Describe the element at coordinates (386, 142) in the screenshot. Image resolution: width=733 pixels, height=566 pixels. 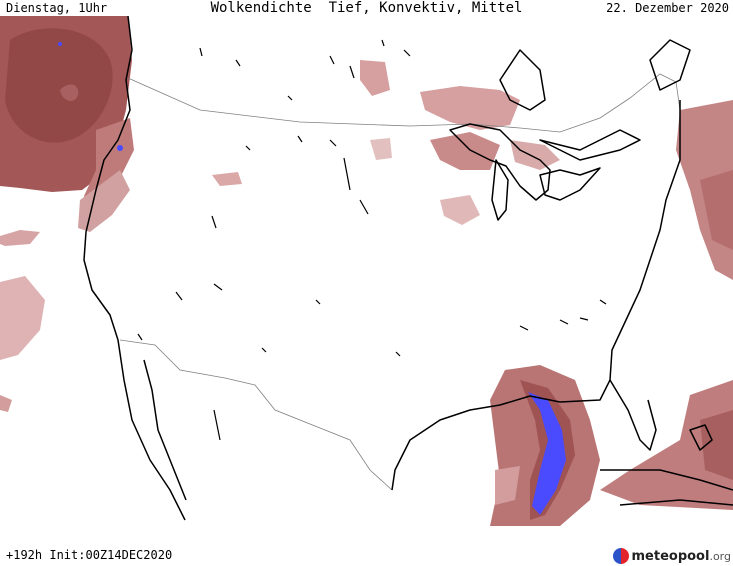
I see `cloud-patches-great-lakes` at that location.